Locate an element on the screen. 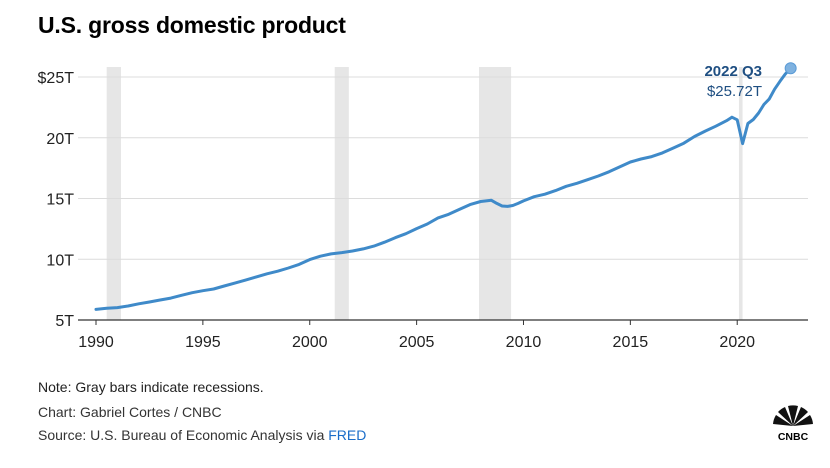  x-tick-label: 2000 is located at coordinates (310, 342).